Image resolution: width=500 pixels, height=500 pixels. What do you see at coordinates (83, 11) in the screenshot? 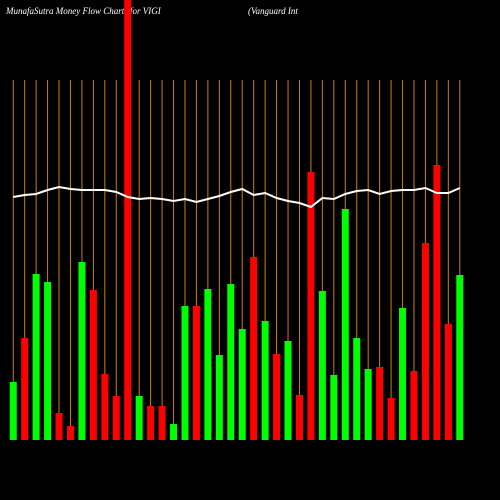
I see `chart-title: MunafaSutra Money Flow Charts for VIGI` at bounding box center [83, 11].